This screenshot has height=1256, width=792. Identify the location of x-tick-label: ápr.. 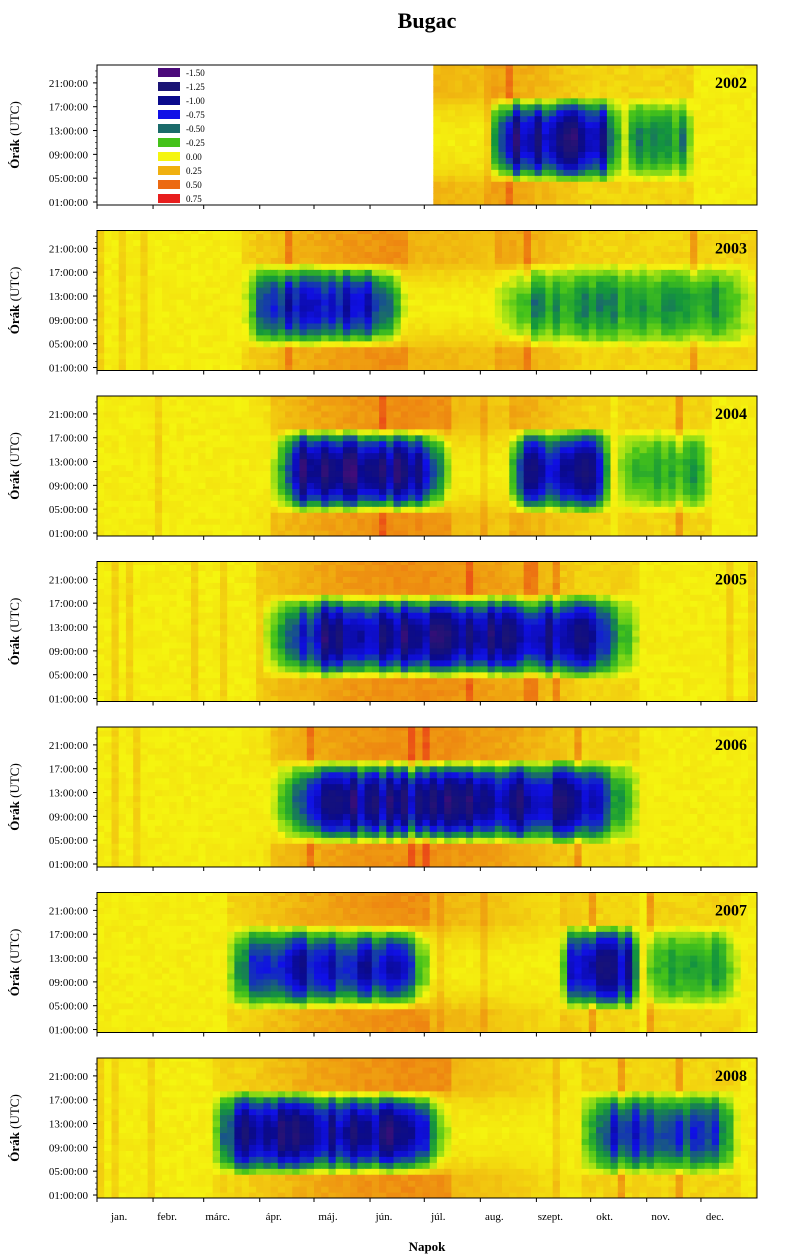
(274, 1217).